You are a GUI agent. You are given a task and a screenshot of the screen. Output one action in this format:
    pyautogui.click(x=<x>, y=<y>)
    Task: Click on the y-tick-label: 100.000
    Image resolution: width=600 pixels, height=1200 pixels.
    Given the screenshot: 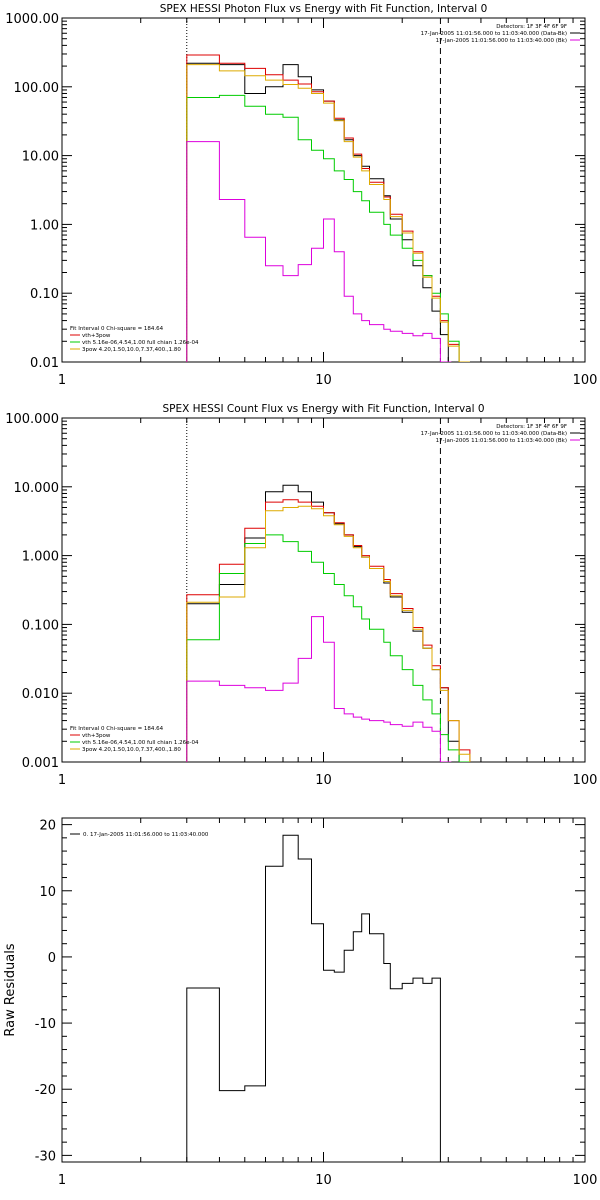 What is the action you would take?
    pyautogui.click(x=32, y=419)
    